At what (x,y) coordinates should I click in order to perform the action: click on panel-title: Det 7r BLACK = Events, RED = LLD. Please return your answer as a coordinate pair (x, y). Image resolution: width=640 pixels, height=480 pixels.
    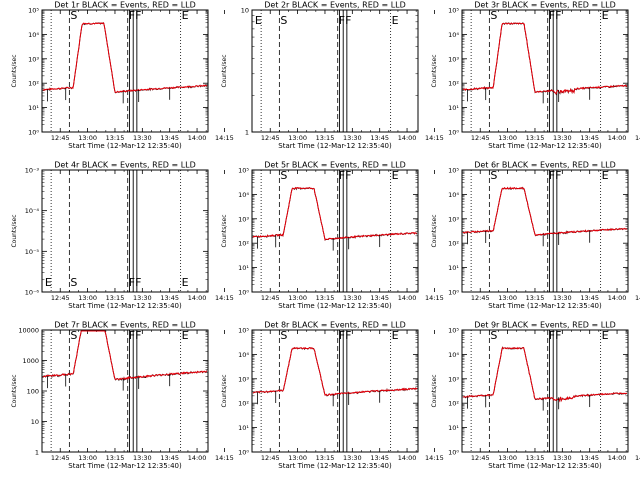
    Looking at the image, I should click on (125, 325).